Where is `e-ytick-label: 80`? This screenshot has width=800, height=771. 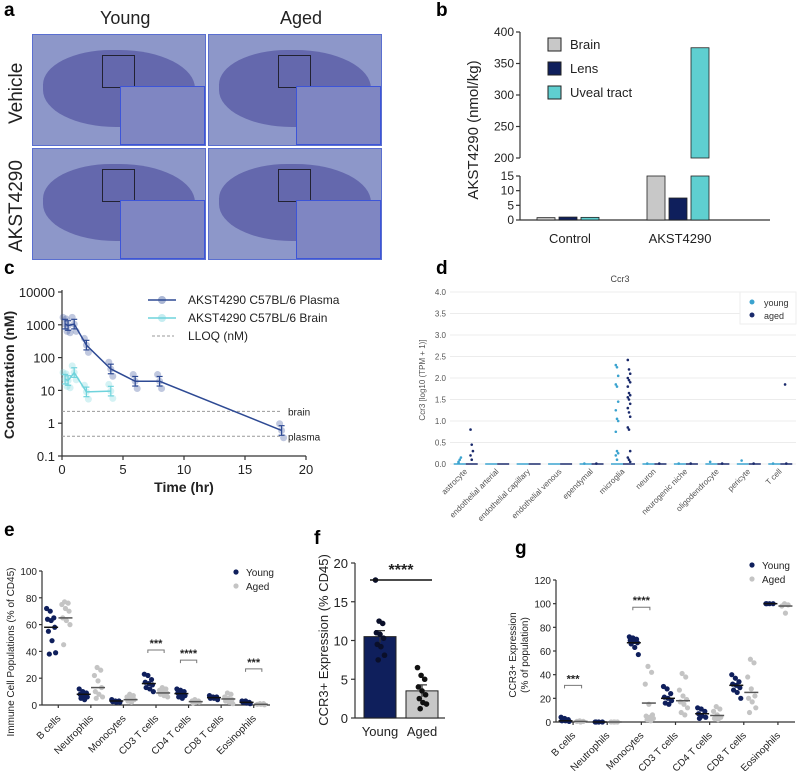
e-ytick-label: 80 is located at coordinates (32, 599).